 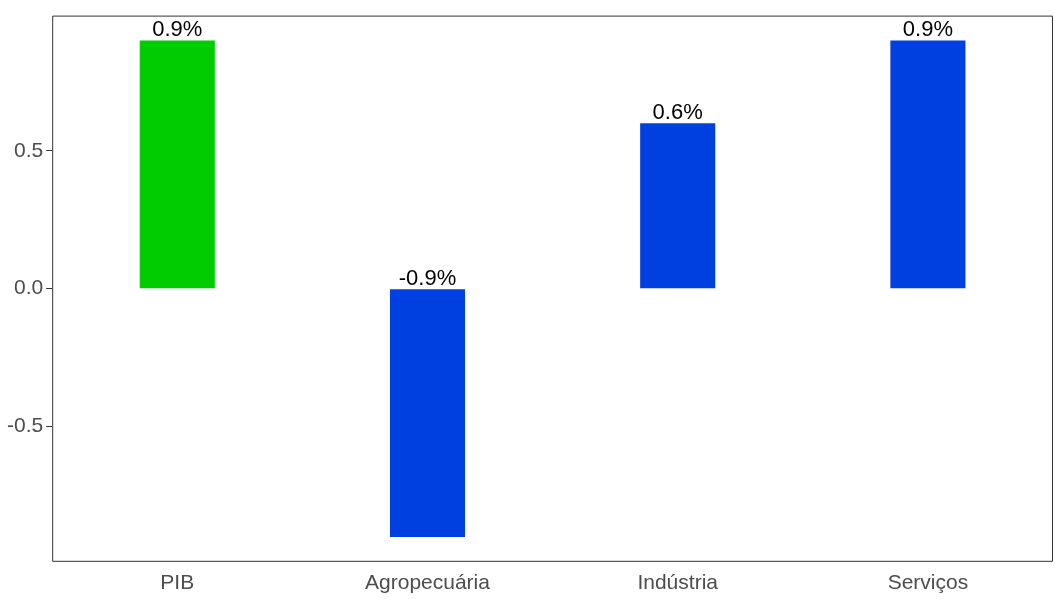 What do you see at coordinates (28, 287) in the screenshot?
I see `y-tick-label: 0.0` at bounding box center [28, 287].